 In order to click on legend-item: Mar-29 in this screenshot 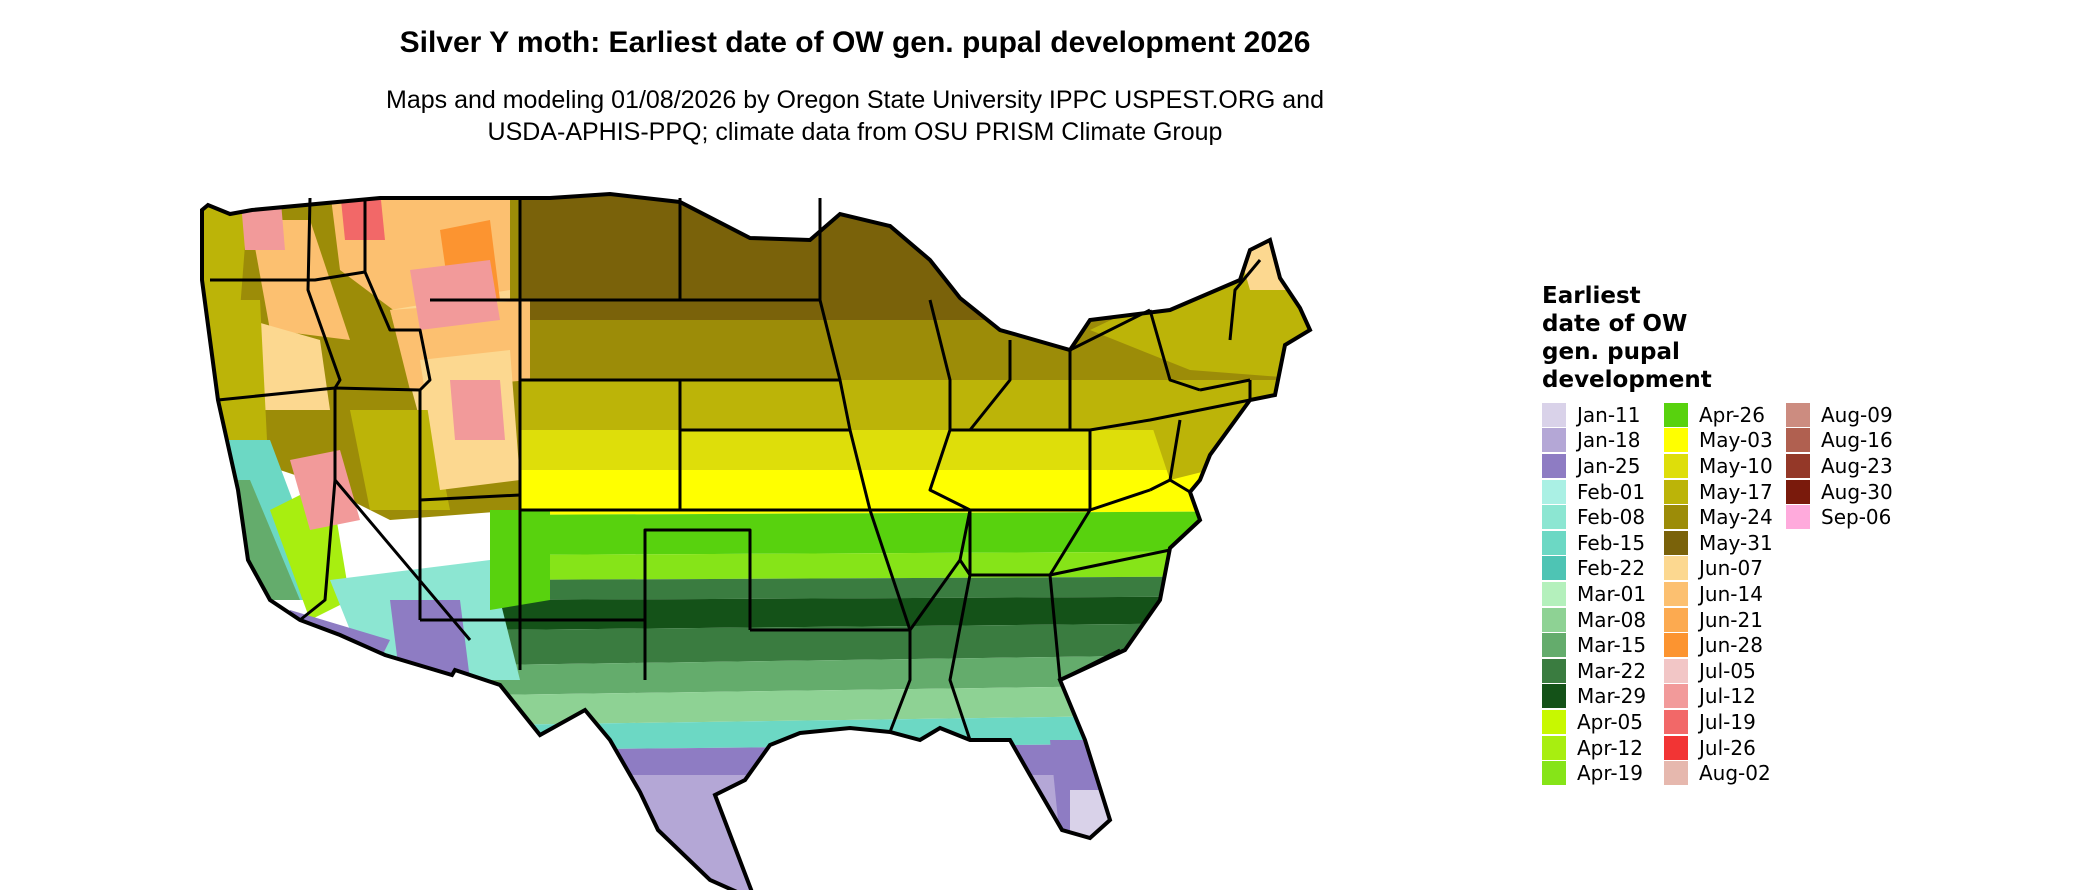, I will do `click(1603, 697)`.